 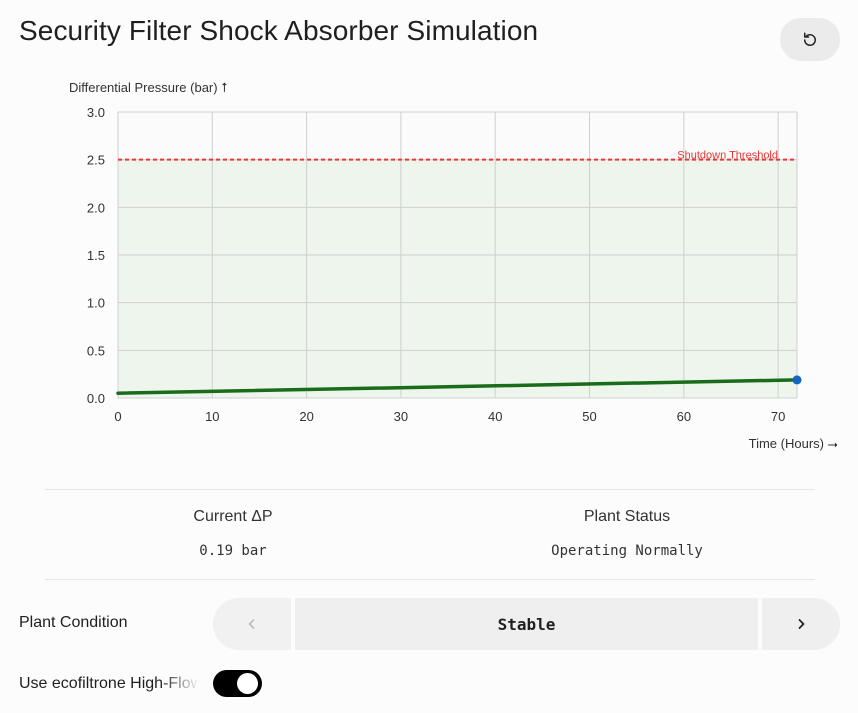 I want to click on x-tick-label: 30, so click(x=401, y=416).